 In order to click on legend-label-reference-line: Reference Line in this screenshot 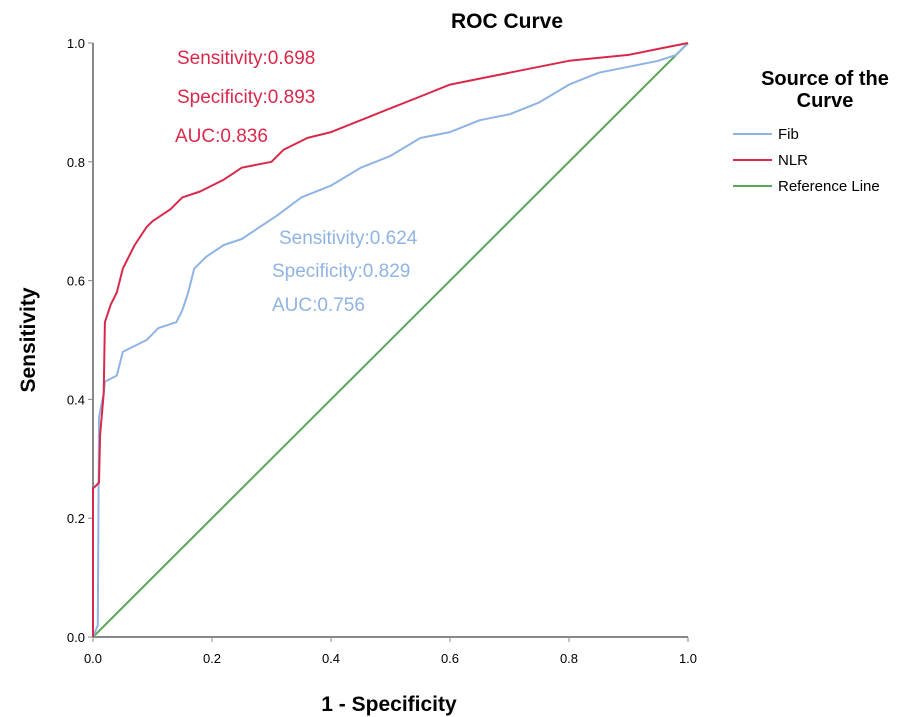, I will do `click(829, 186)`.